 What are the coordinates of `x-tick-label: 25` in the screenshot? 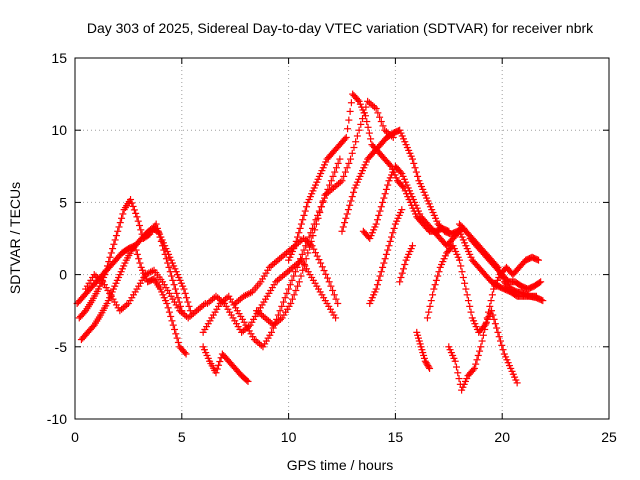 It's located at (609, 437).